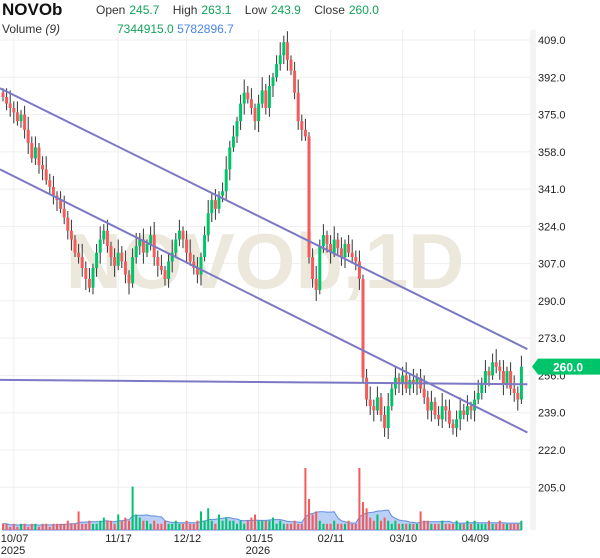 The height and width of the screenshot is (558, 600). I want to click on ohlc-legend: Open 245.7 High 263.1 Low 243.9 Close 260.0, so click(237, 10).